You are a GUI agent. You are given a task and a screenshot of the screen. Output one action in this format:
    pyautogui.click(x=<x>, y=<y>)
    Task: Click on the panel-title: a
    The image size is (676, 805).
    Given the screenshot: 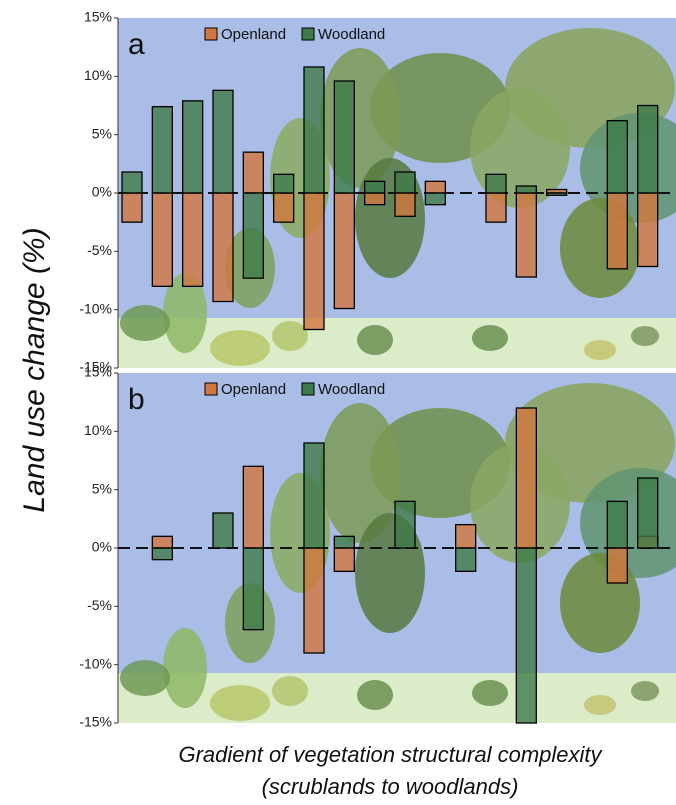 What is the action you would take?
    pyautogui.click(x=136, y=44)
    